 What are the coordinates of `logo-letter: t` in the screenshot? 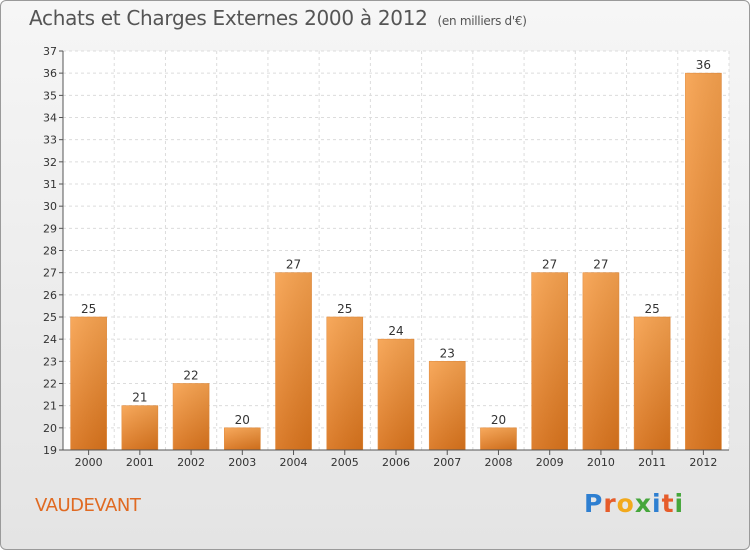 It's located at (668, 503).